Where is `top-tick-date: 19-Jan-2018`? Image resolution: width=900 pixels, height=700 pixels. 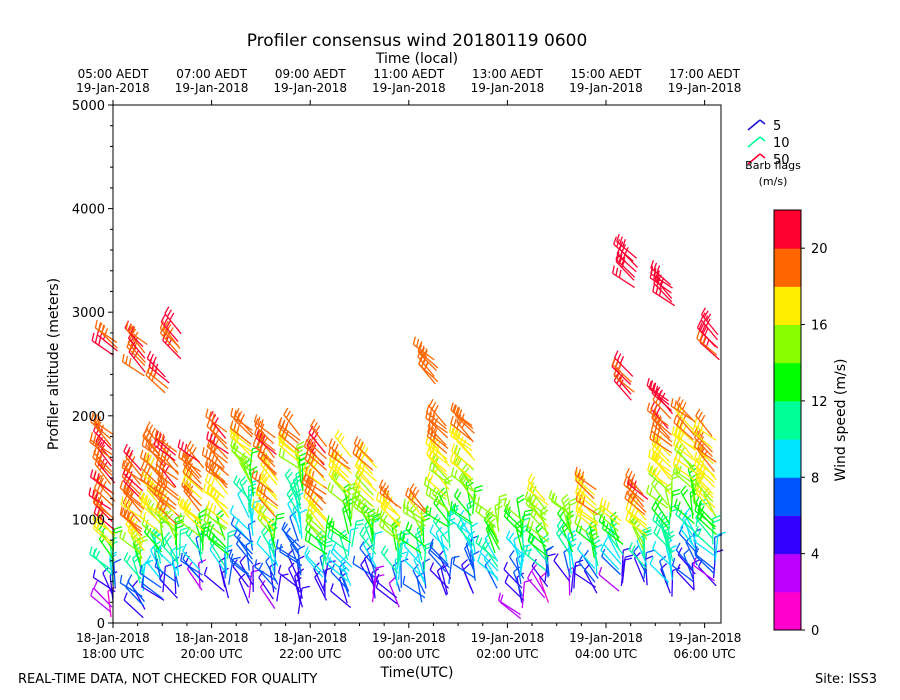 top-tick-date: 19-Jan-2018 is located at coordinates (508, 88).